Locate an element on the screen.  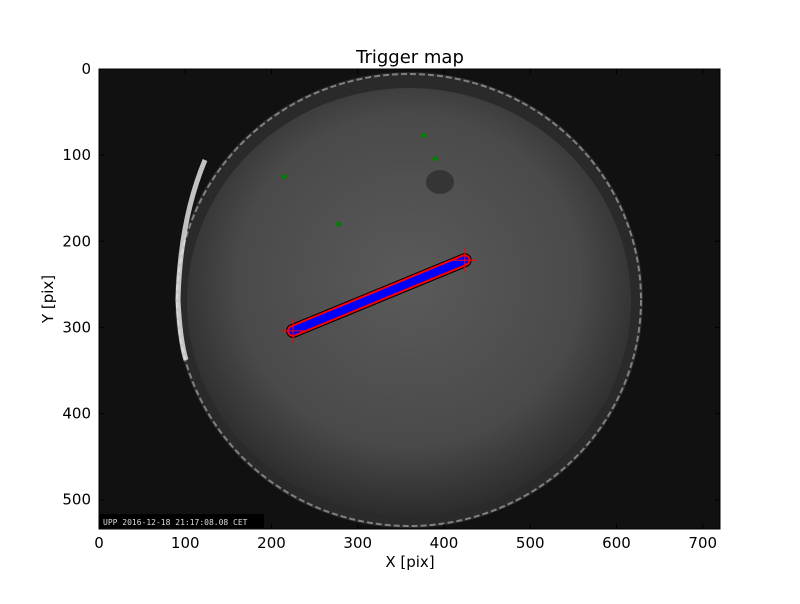
x-tick-label: 500 is located at coordinates (530, 543).